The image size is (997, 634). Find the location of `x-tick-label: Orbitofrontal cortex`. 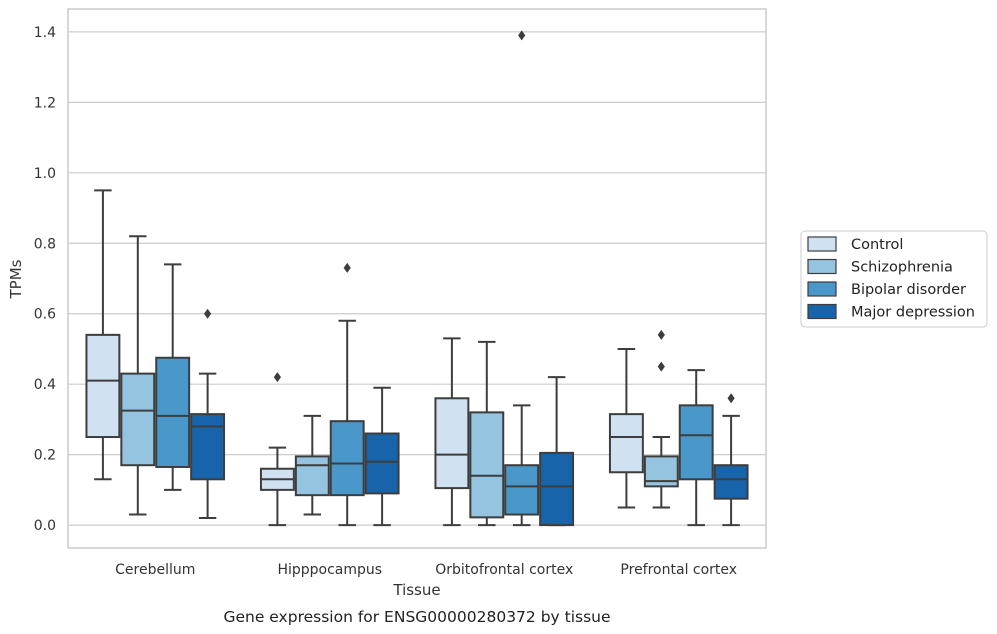

x-tick-label: Orbitofrontal cortex is located at coordinates (504, 570).